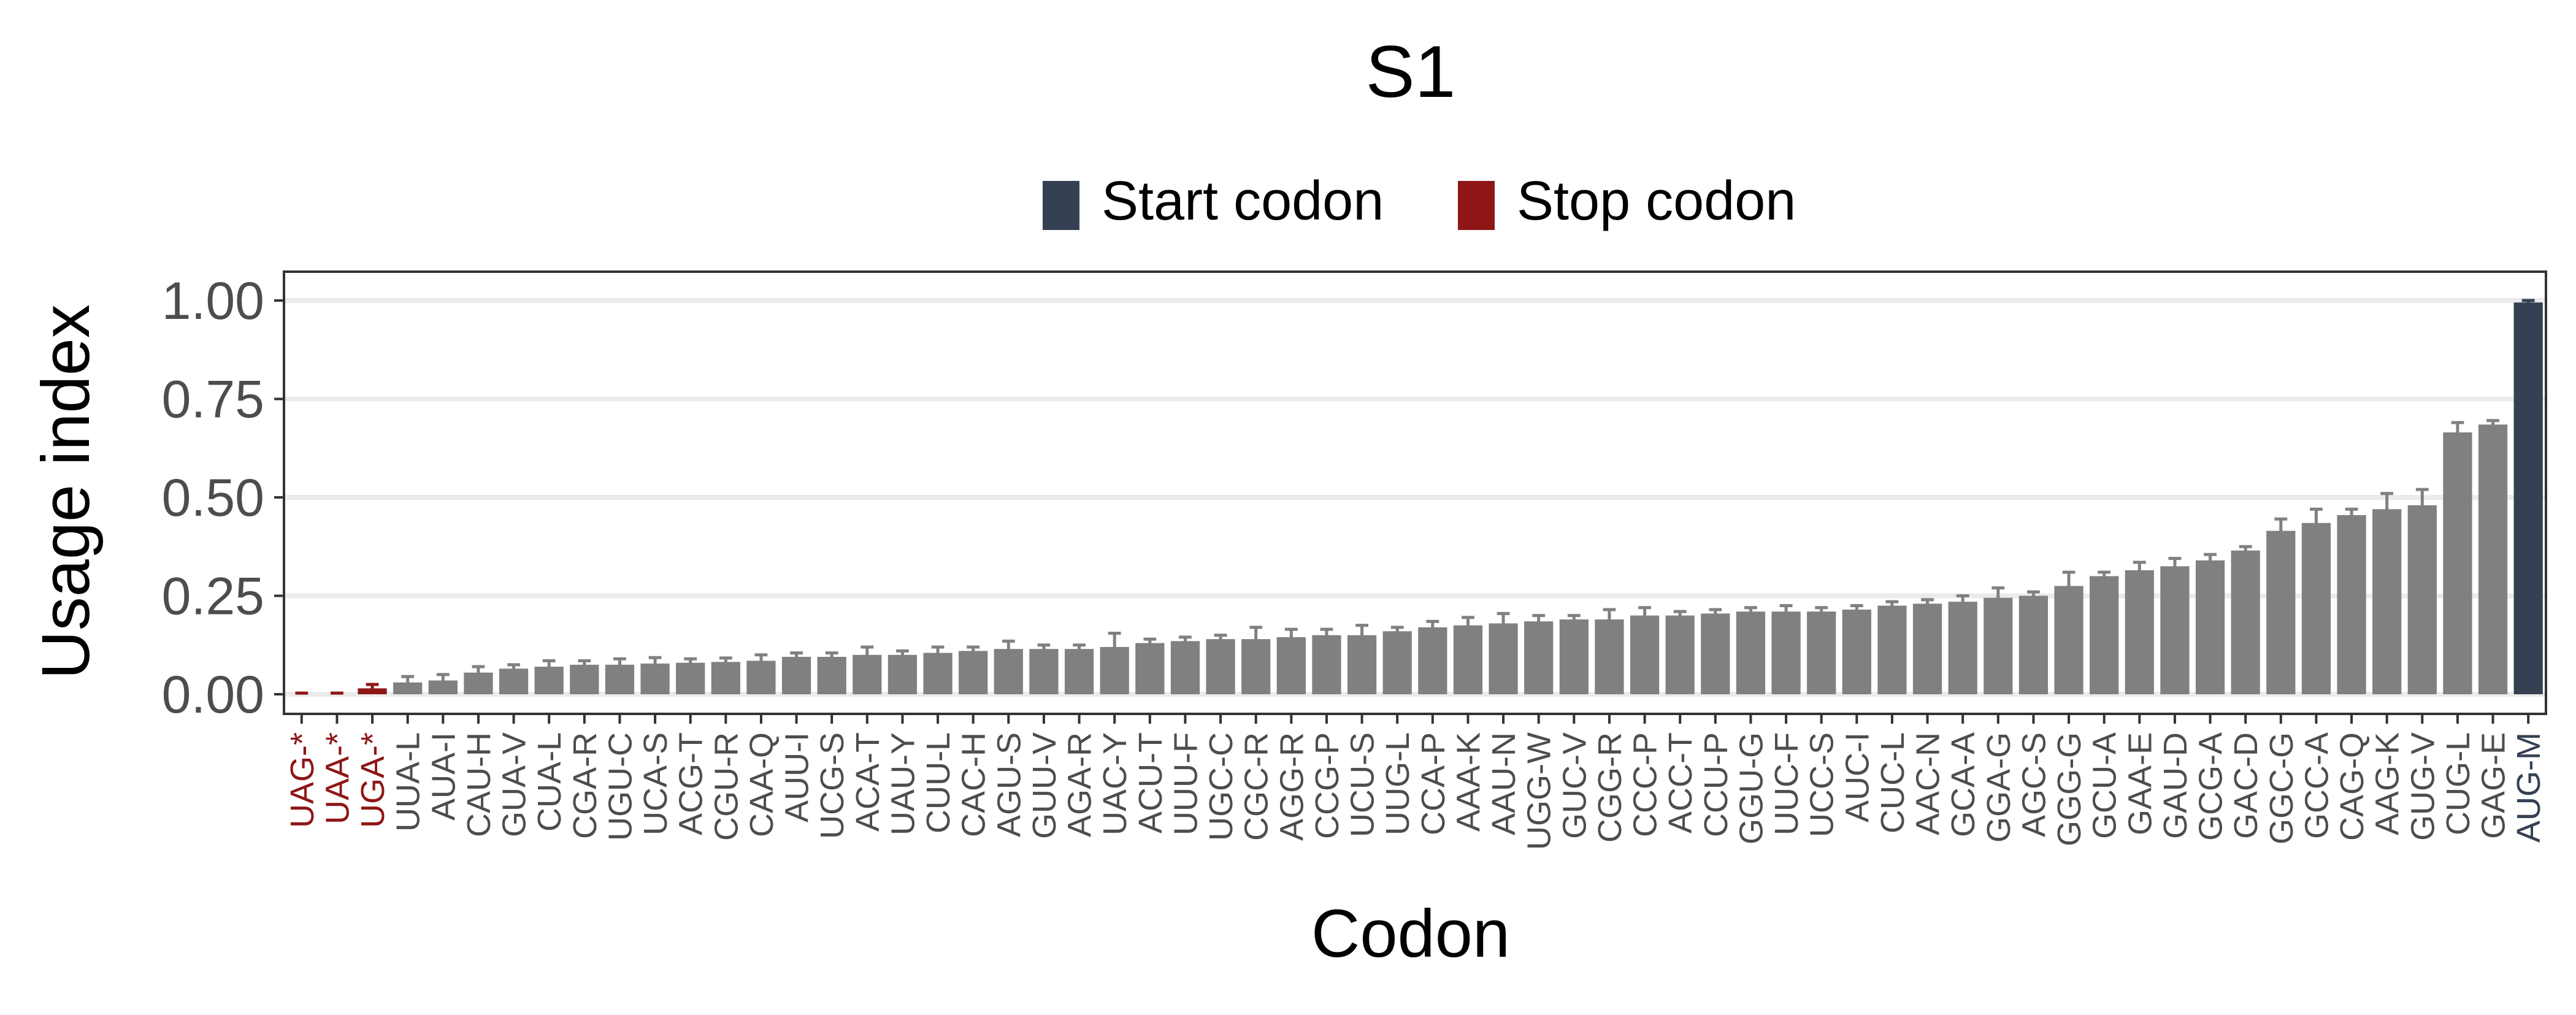 The width and height of the screenshot is (2576, 1015). Describe the element at coordinates (2493, 559) in the screenshot. I see `bar-GAG-E` at that location.